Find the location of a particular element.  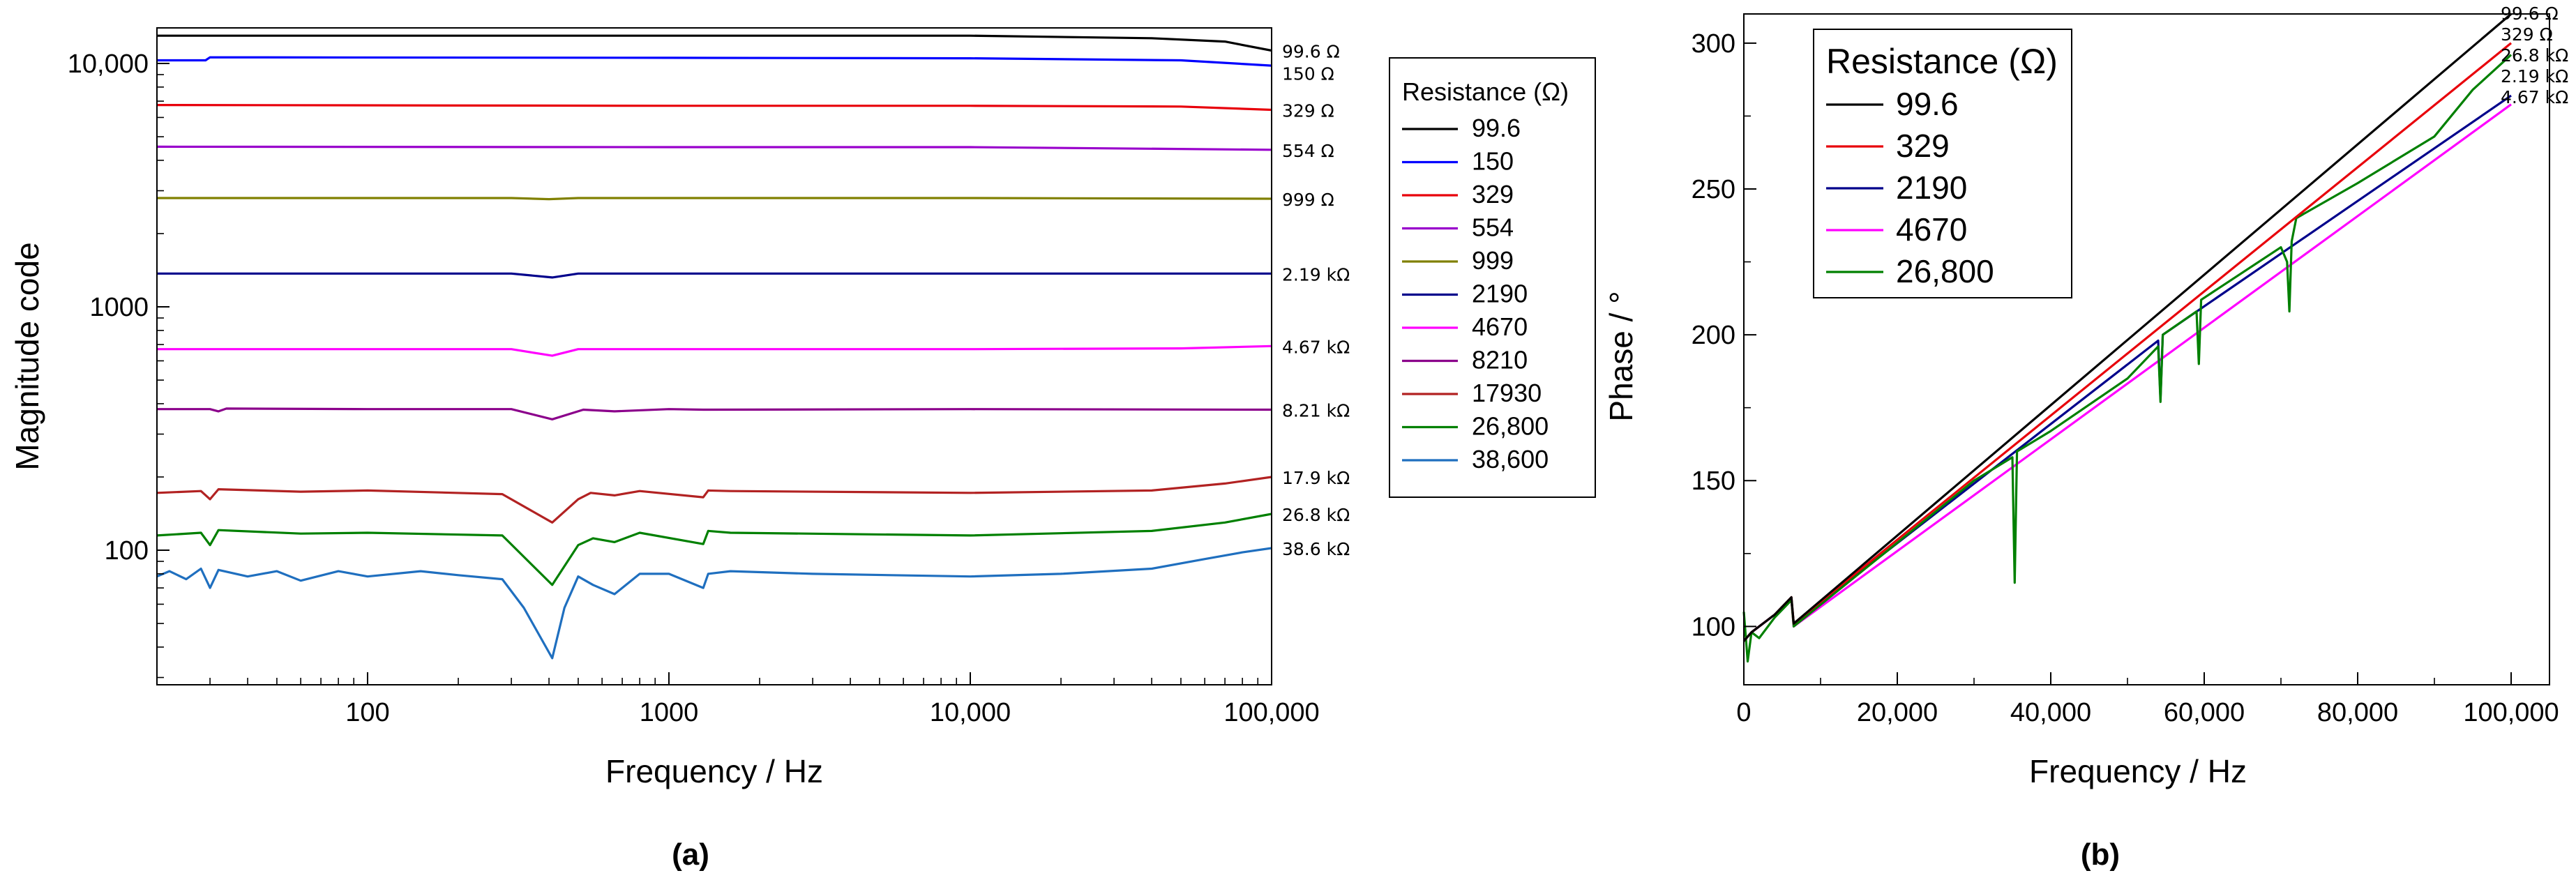

panel-a-legend-entry-554: 554 is located at coordinates (1493, 227).